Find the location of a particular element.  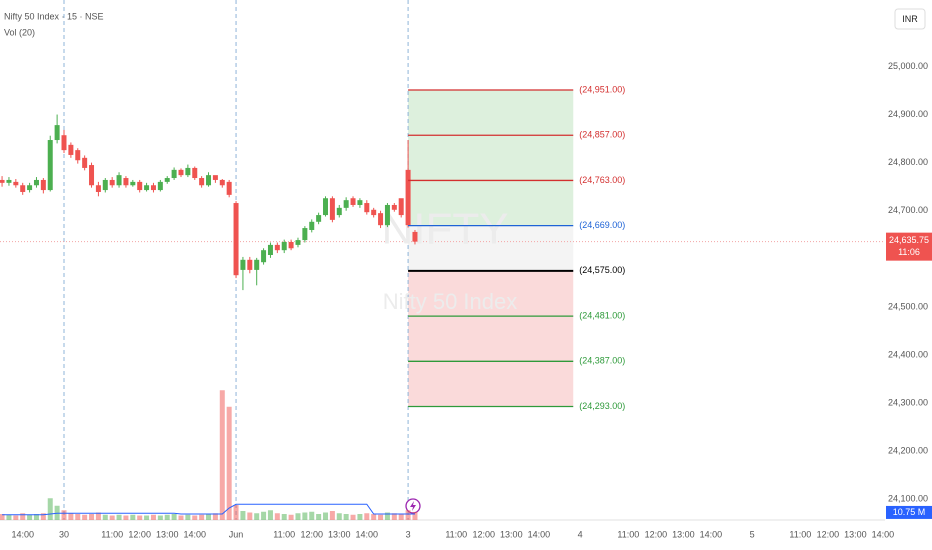

y-tick-label: 24,500.00 is located at coordinates (908, 306).